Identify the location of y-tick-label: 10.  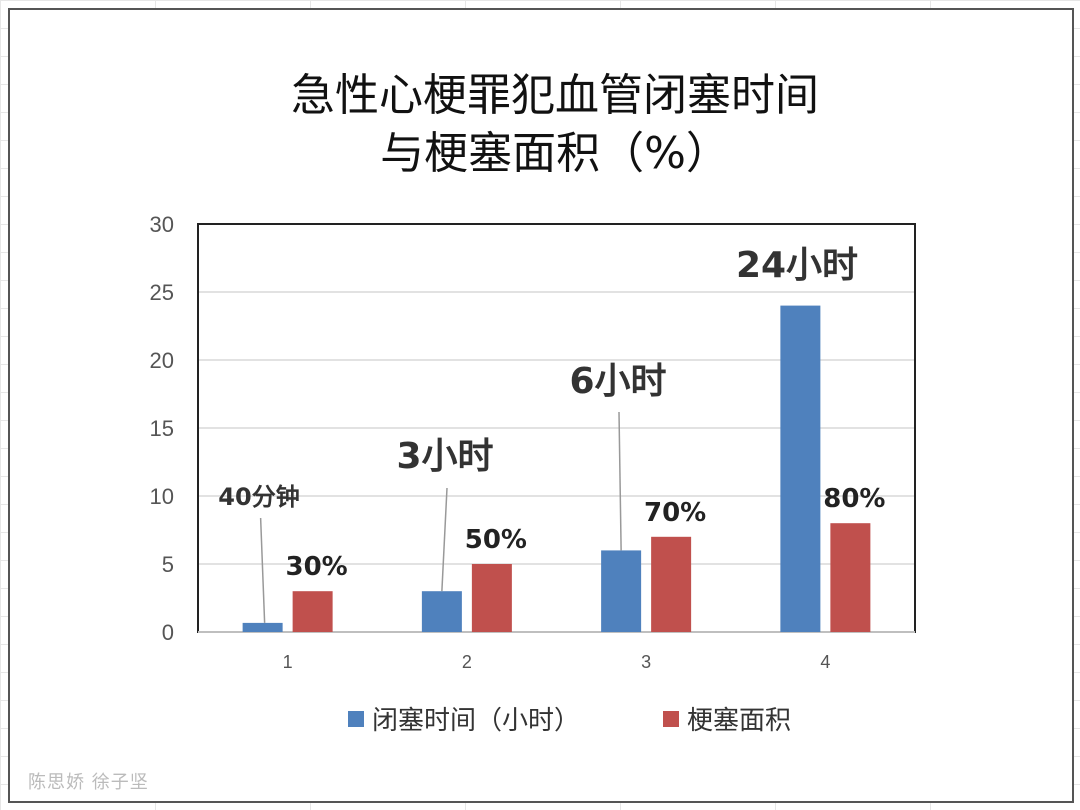
(162, 496).